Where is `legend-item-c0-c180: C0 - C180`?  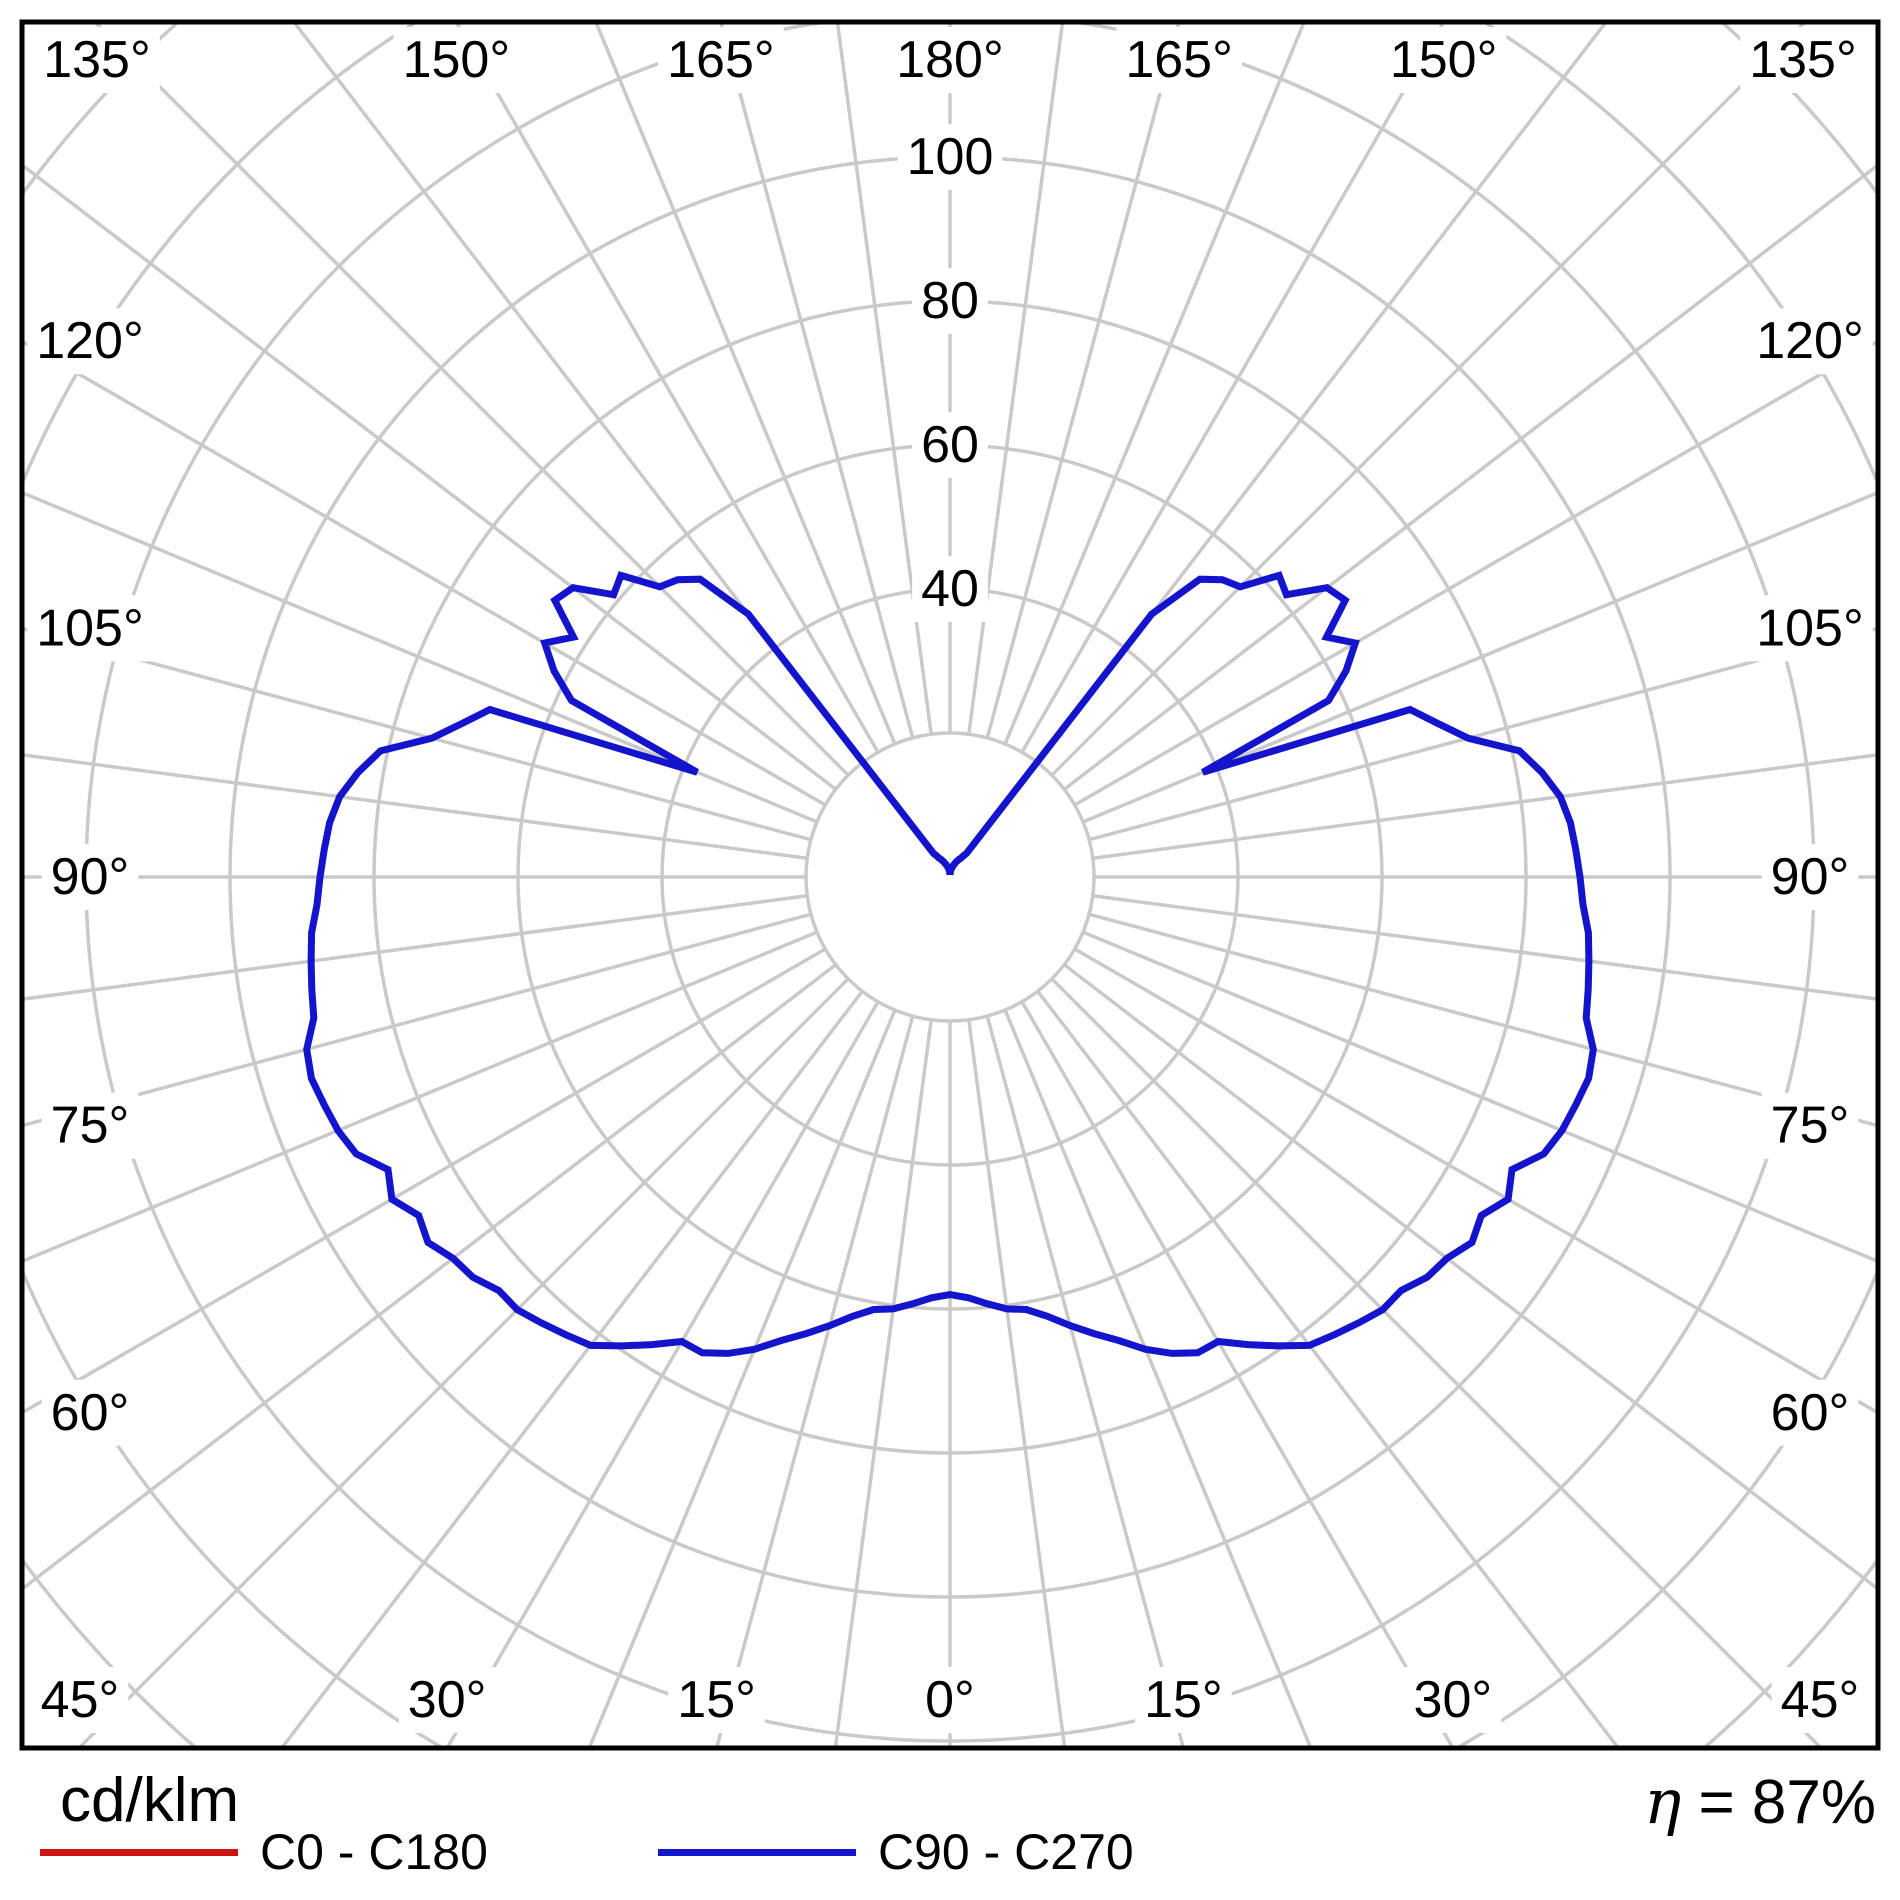
legend-item-c0-c180: C0 - C180 is located at coordinates (264, 1852).